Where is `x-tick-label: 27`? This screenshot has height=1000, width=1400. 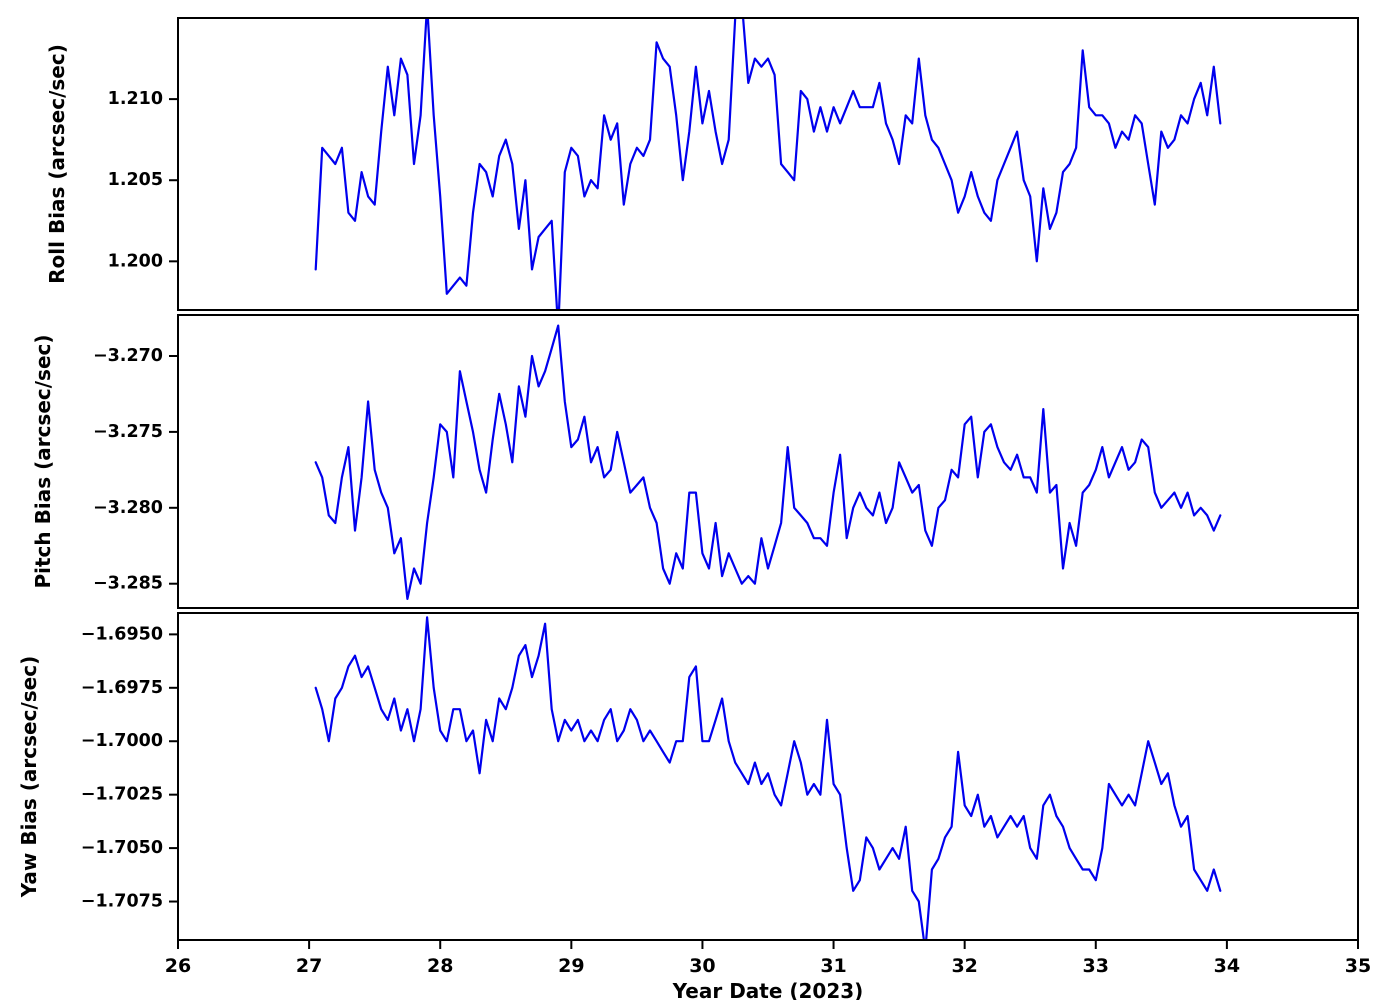
x-tick-label: 27 is located at coordinates (309, 966).